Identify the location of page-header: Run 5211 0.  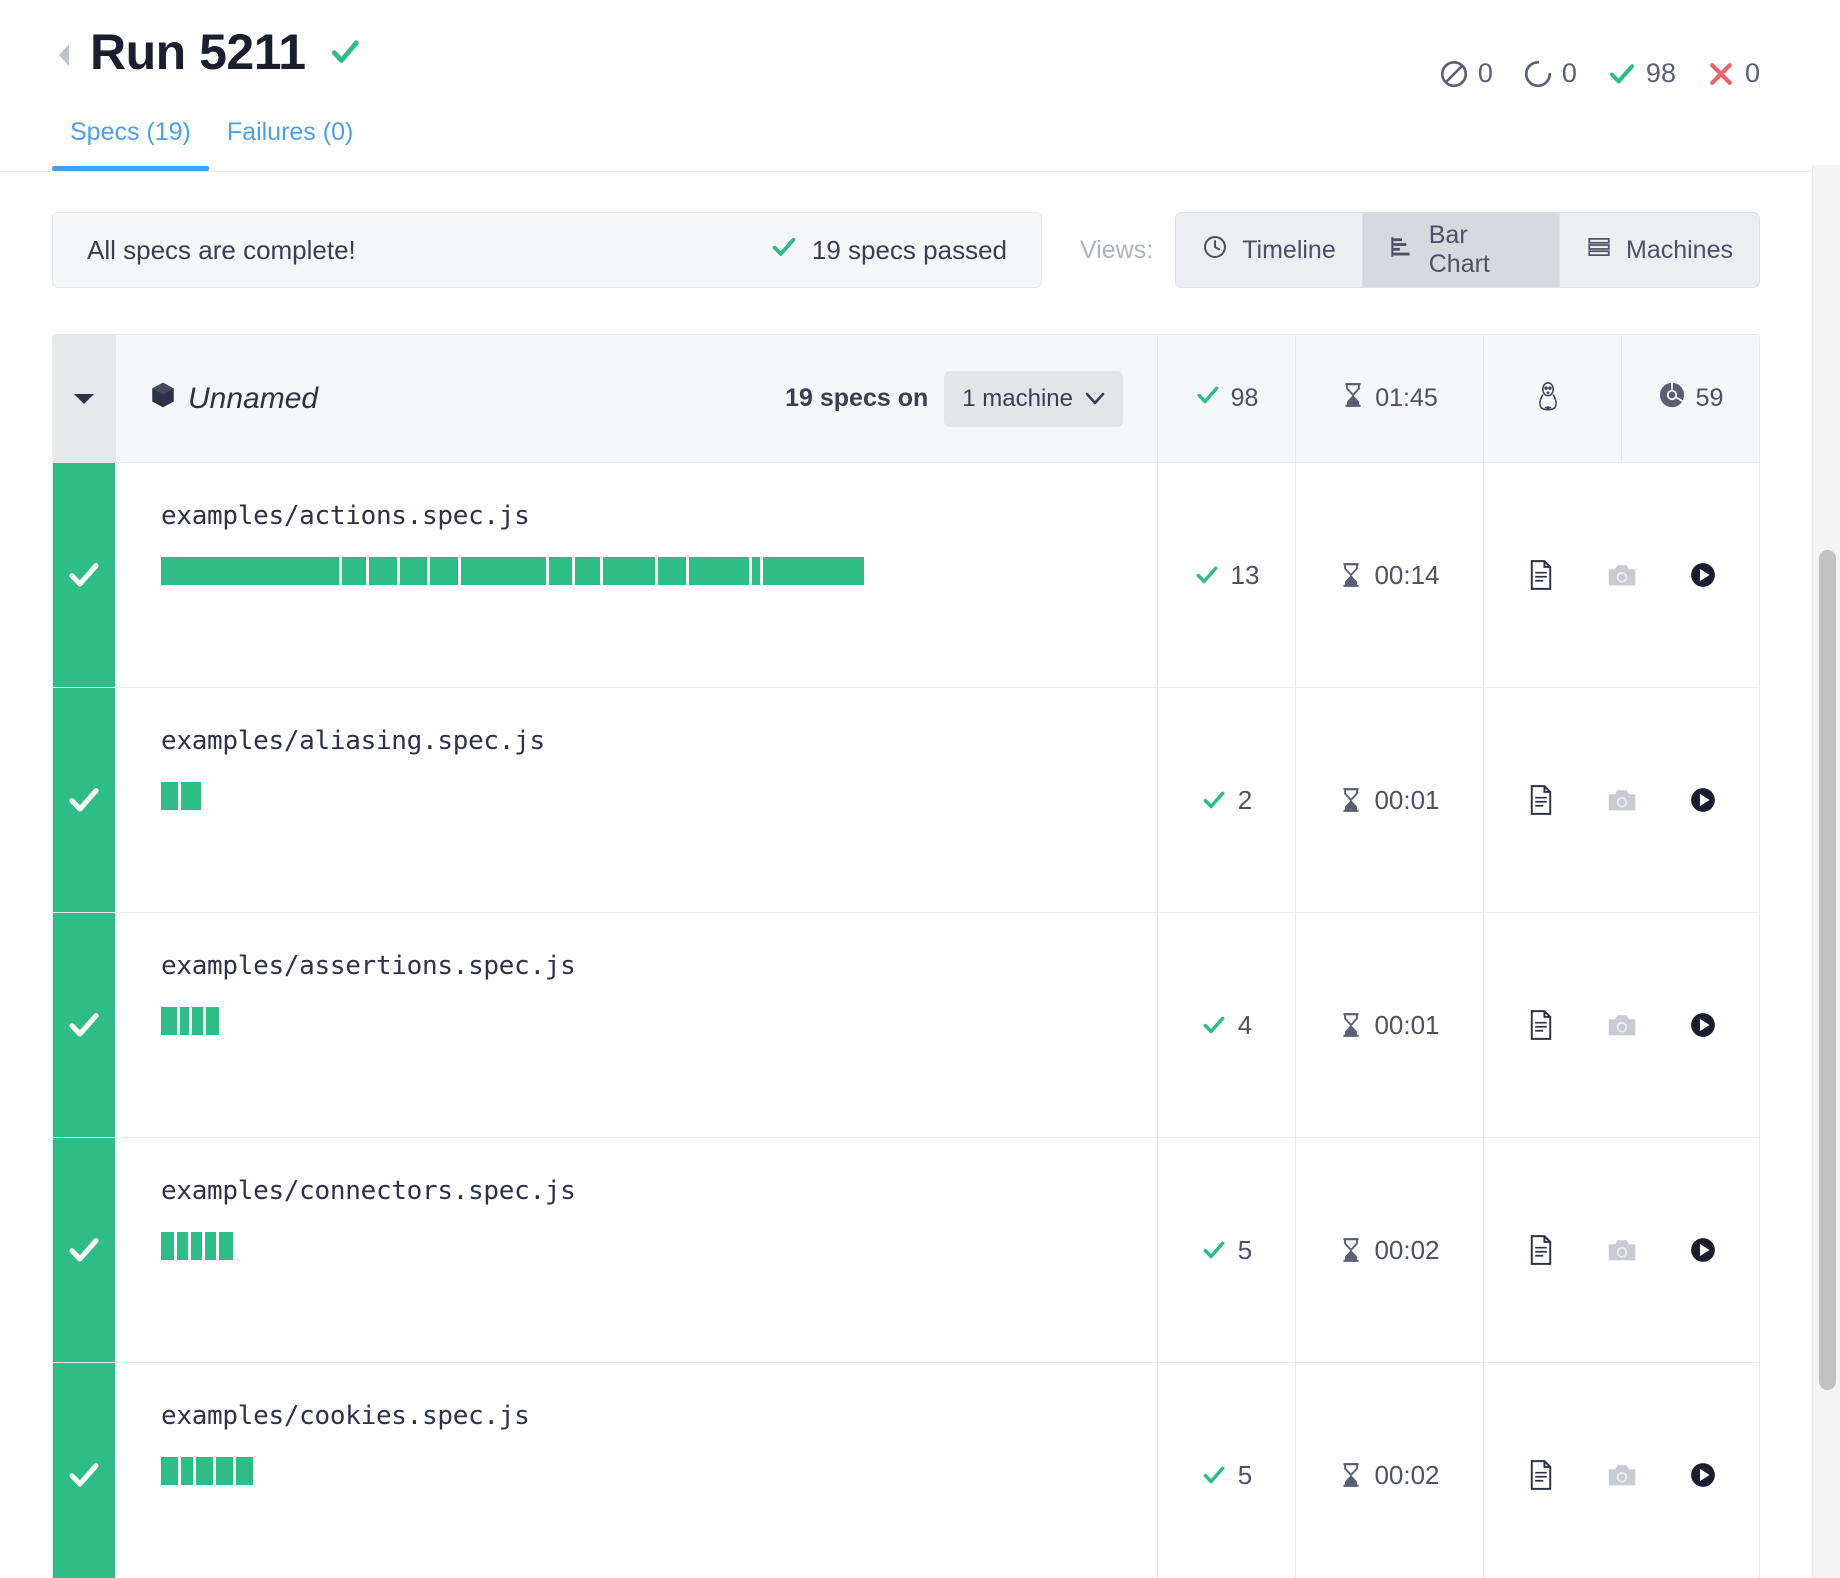
(906, 85).